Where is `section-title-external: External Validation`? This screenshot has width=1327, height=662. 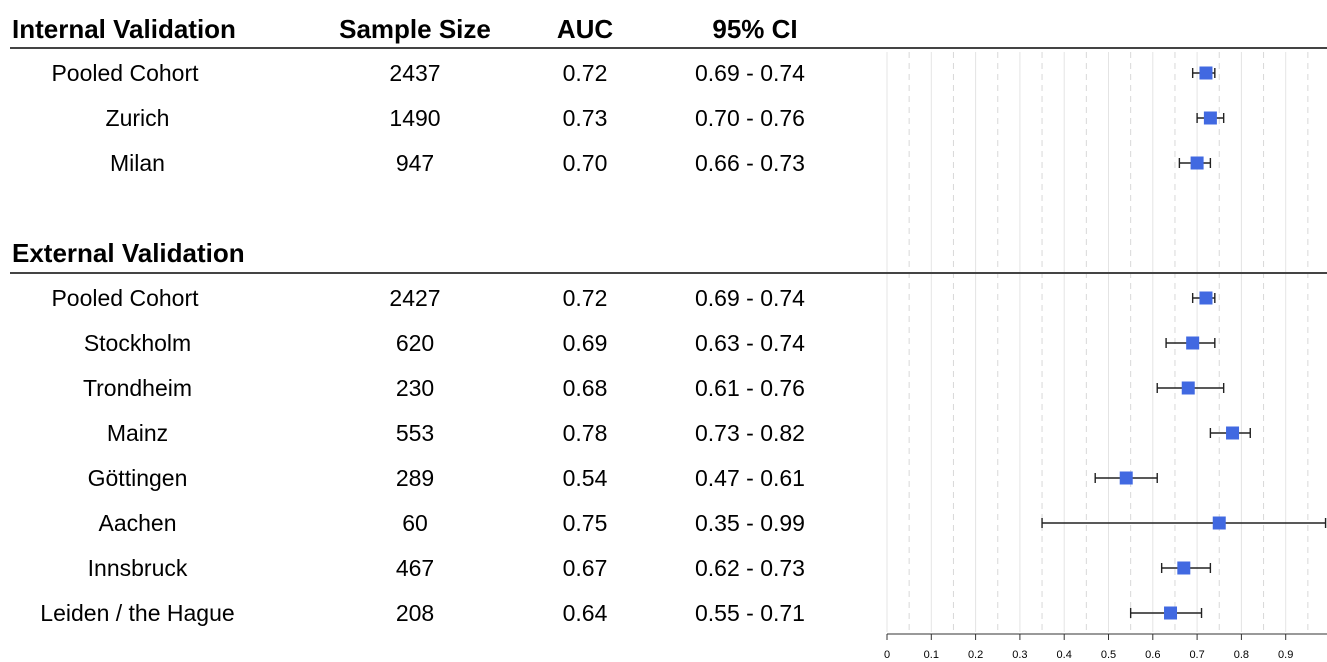 section-title-external: External Validation is located at coordinates (128, 253).